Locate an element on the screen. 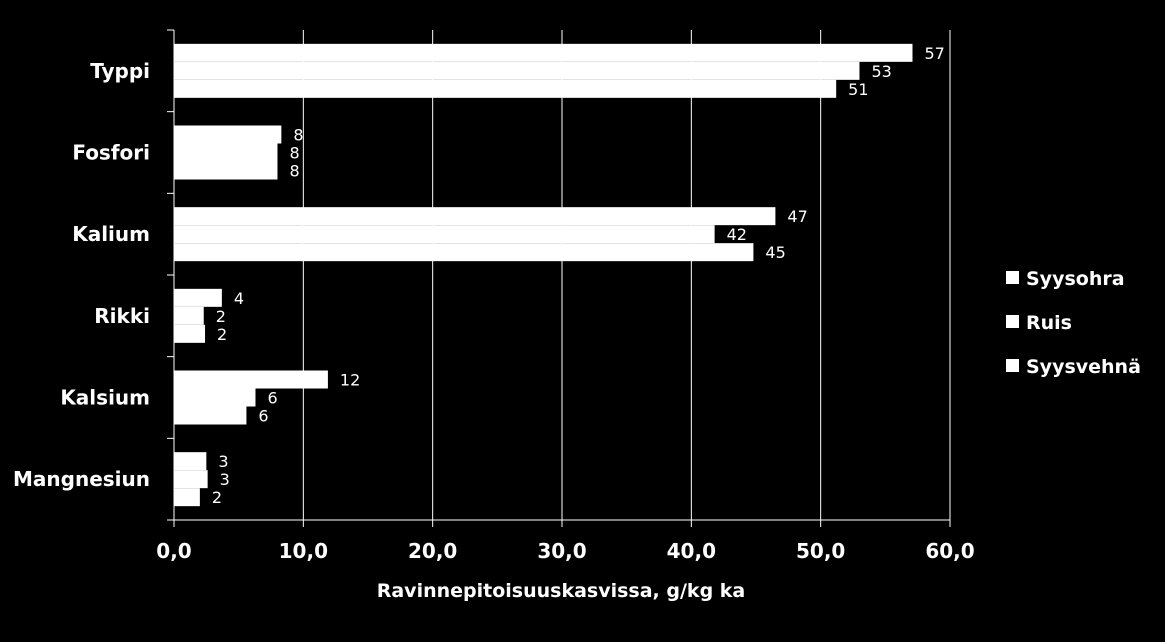 The image size is (1165, 642). legend-label: Syysvehnä is located at coordinates (1083, 367).